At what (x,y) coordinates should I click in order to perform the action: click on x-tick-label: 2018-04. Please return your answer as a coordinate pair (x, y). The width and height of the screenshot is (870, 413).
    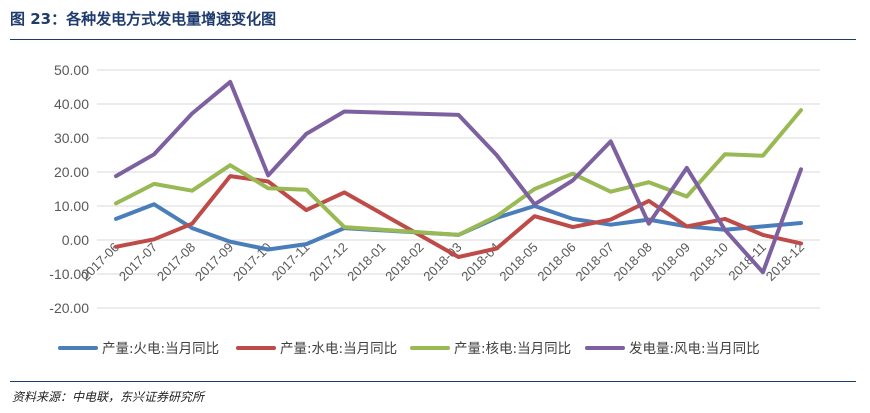
    Looking at the image, I should click on (480, 262).